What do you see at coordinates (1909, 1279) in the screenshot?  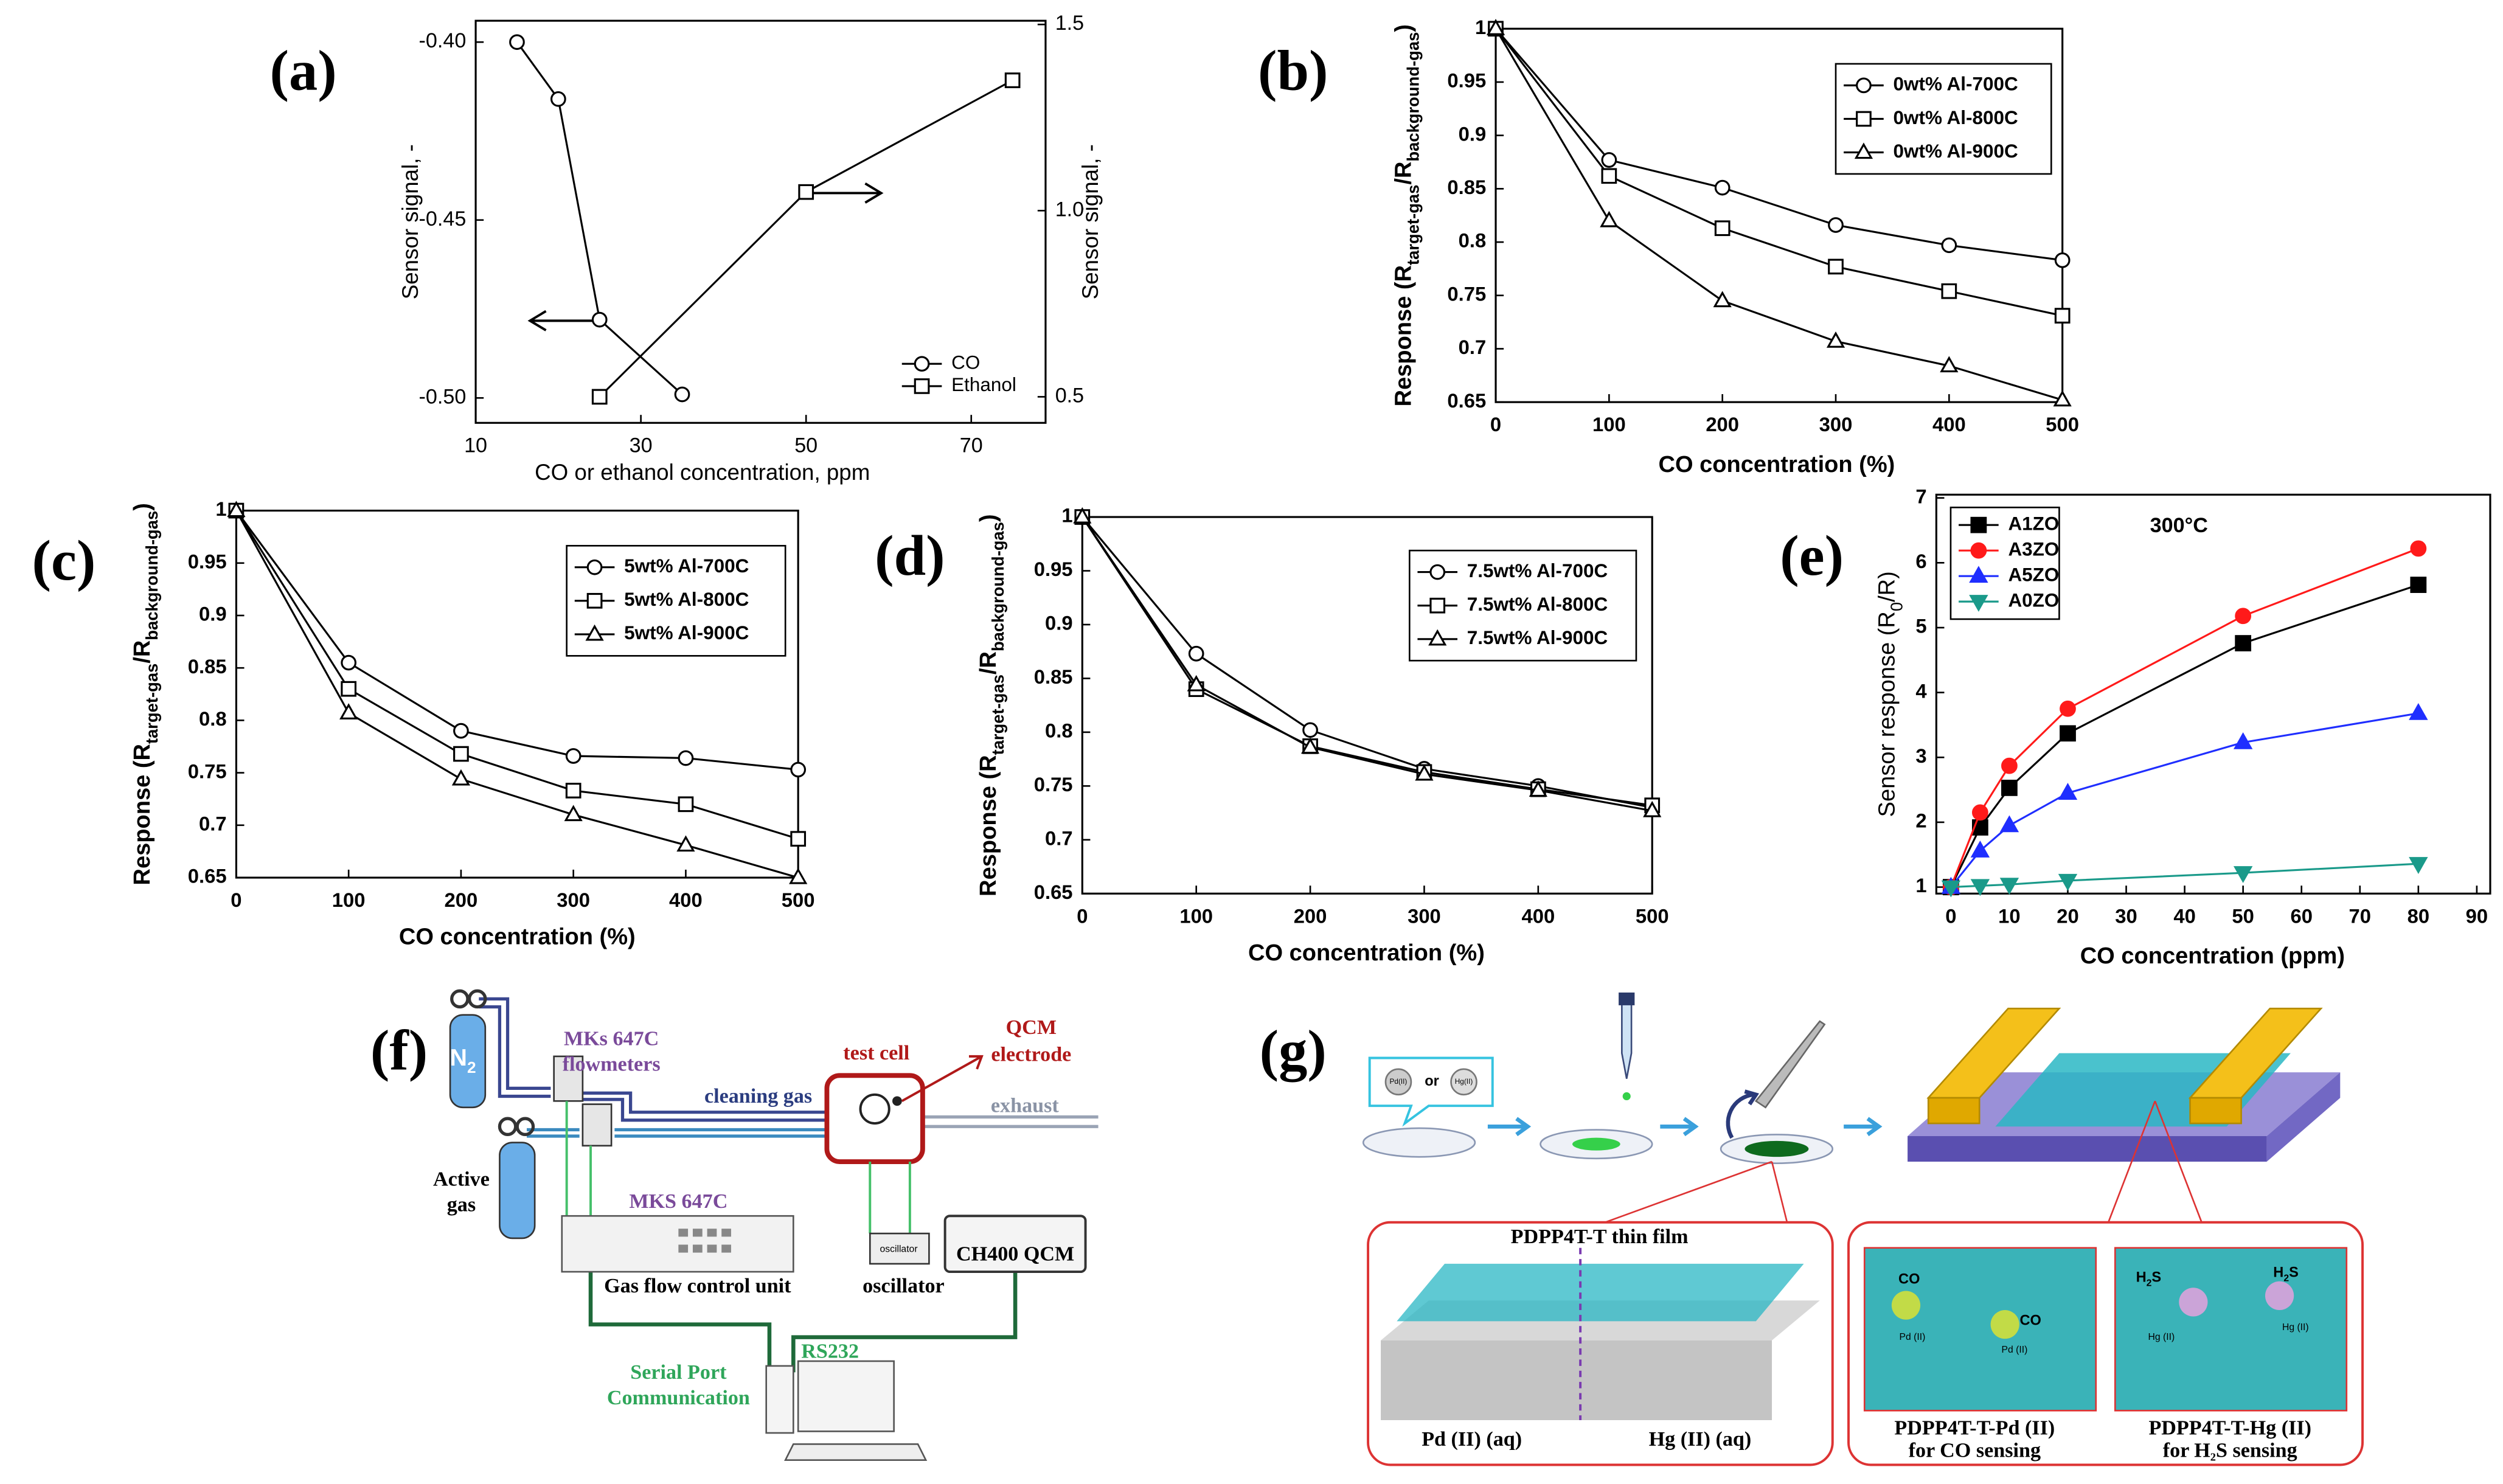 I see `co-label: CO` at bounding box center [1909, 1279].